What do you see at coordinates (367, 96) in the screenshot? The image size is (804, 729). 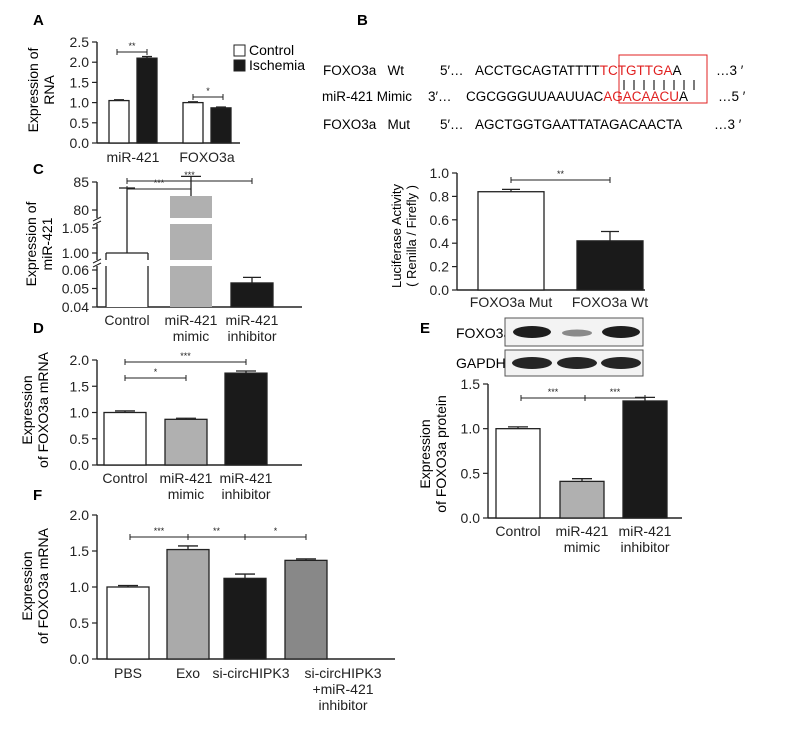 I see `seq-name-mimic: miR-421 Mimic` at bounding box center [367, 96].